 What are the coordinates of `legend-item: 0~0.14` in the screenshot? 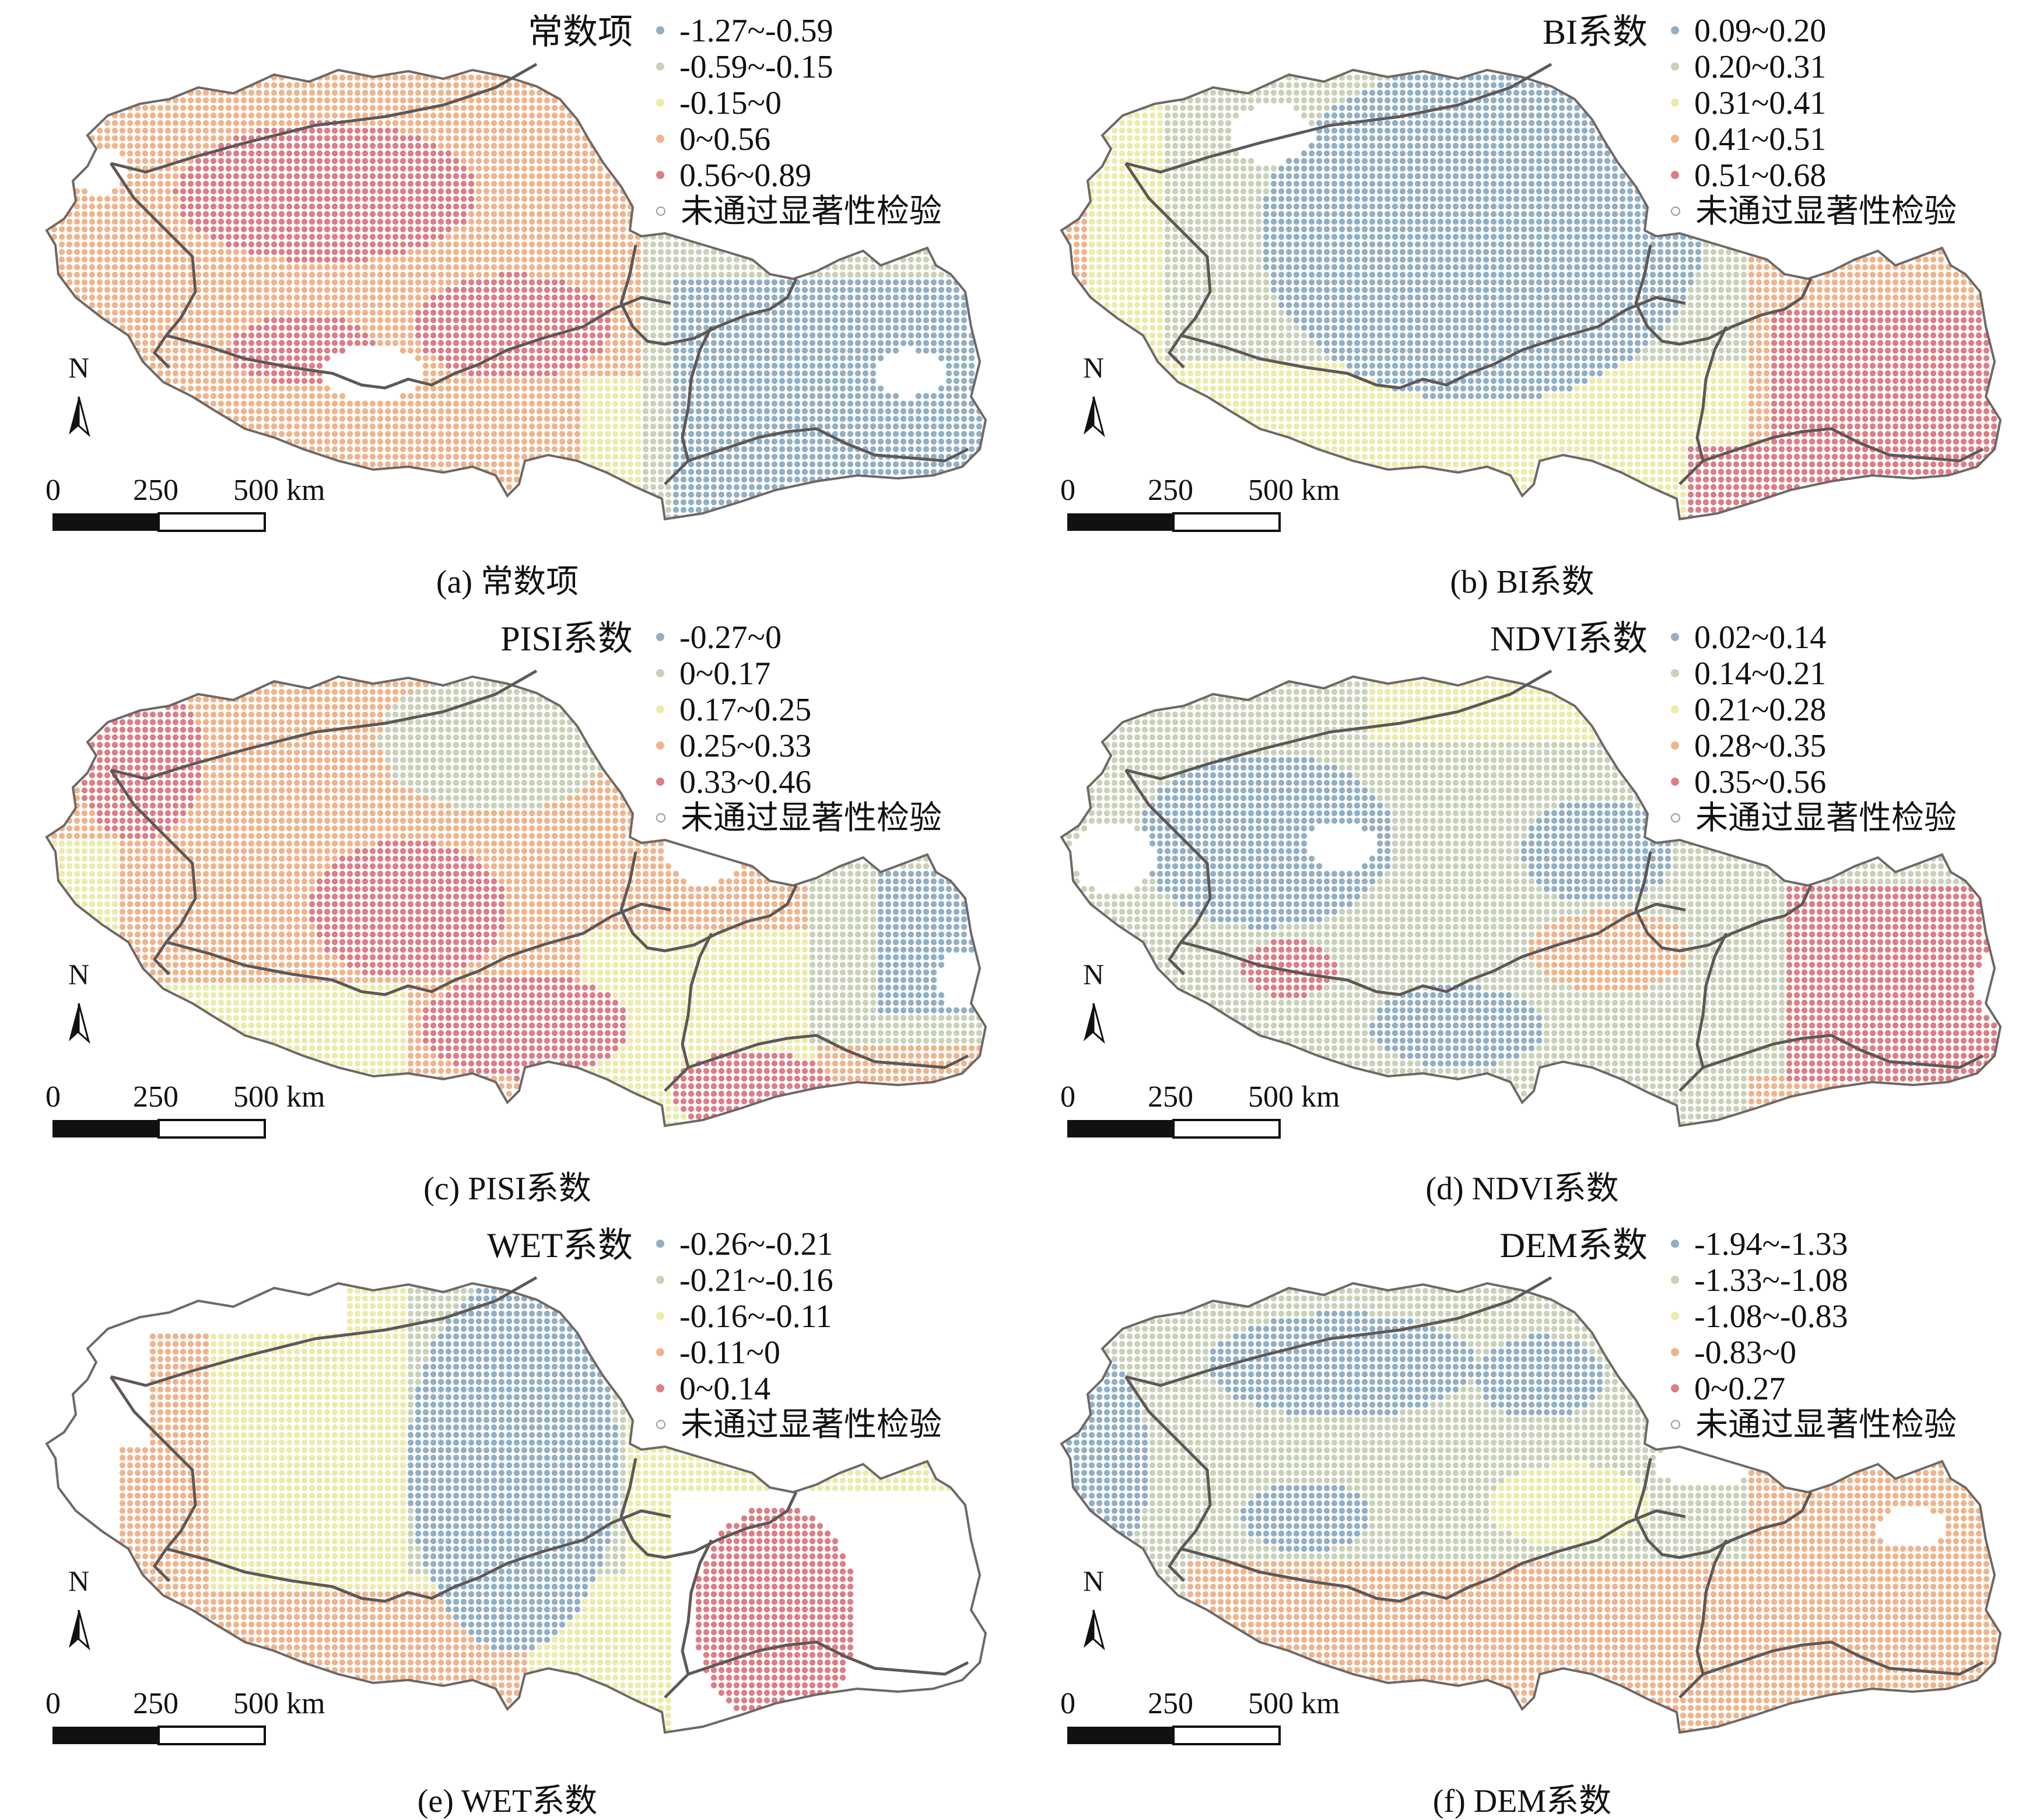 It's located at (713, 1389).